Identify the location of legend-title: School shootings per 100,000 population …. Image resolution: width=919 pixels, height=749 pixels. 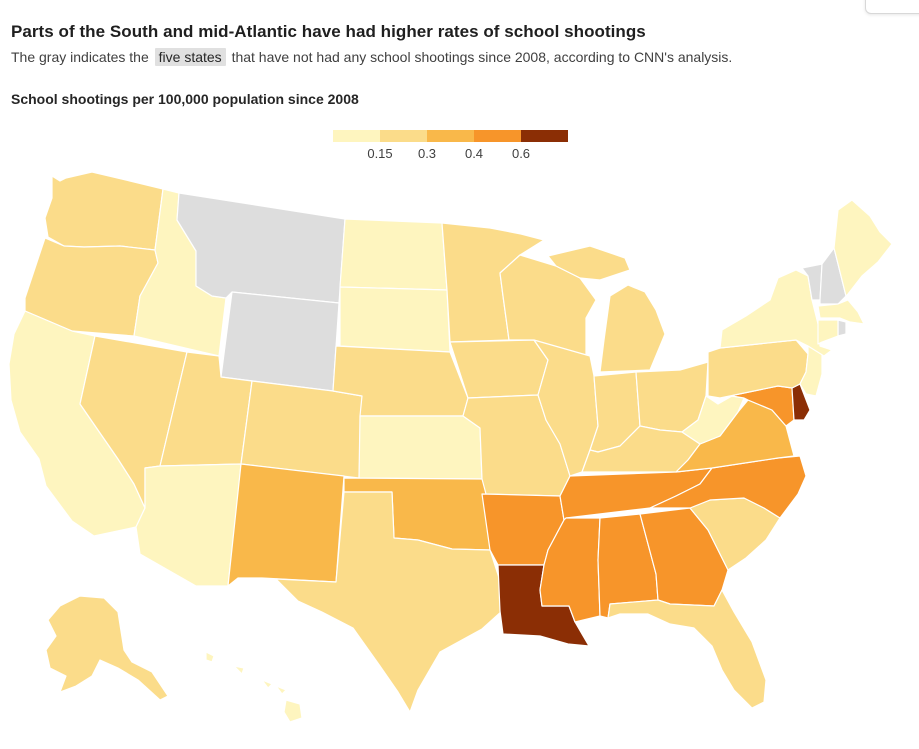
(185, 99).